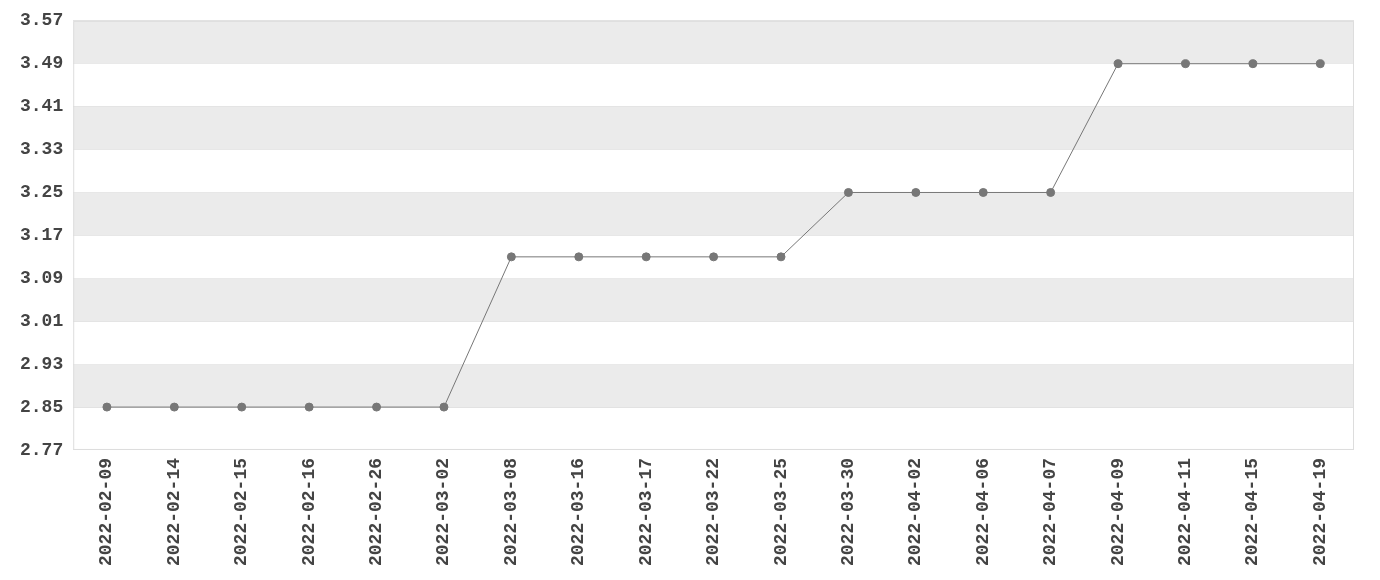  What do you see at coordinates (41, 363) in the screenshot?
I see `y-tick-label: 2.93` at bounding box center [41, 363].